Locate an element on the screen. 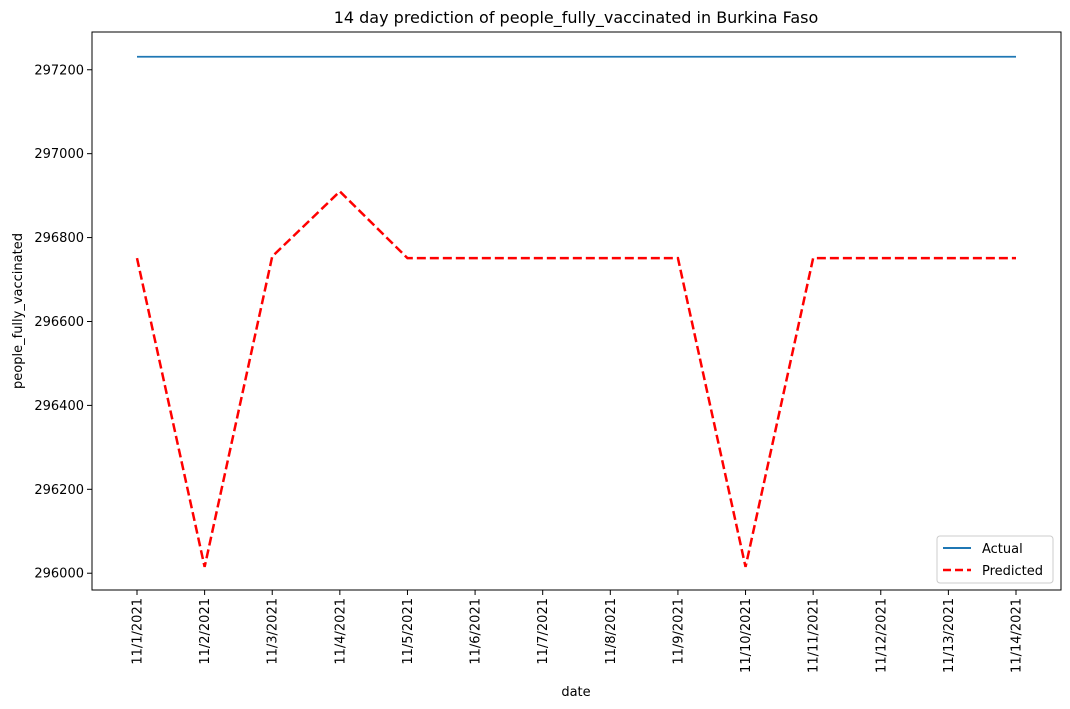 Image resolution: width=1070 pixels, height=709 pixels. legend-label-predicted: Predicted is located at coordinates (1012, 571).